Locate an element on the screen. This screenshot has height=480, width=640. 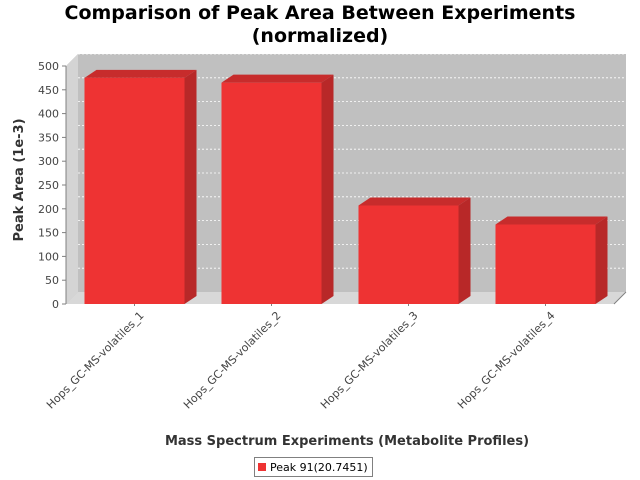
plot-floor-edge is located at coordinates (620, 298).